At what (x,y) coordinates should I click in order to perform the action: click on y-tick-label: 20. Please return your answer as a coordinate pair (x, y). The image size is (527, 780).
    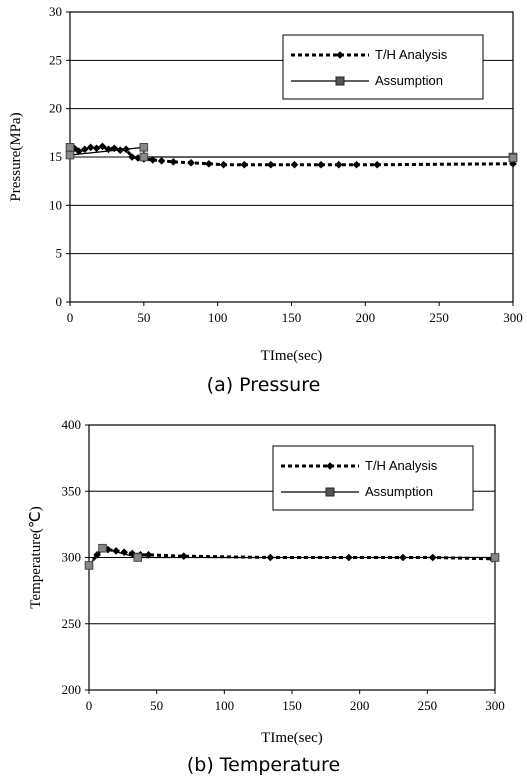
    Looking at the image, I should click on (55, 108).